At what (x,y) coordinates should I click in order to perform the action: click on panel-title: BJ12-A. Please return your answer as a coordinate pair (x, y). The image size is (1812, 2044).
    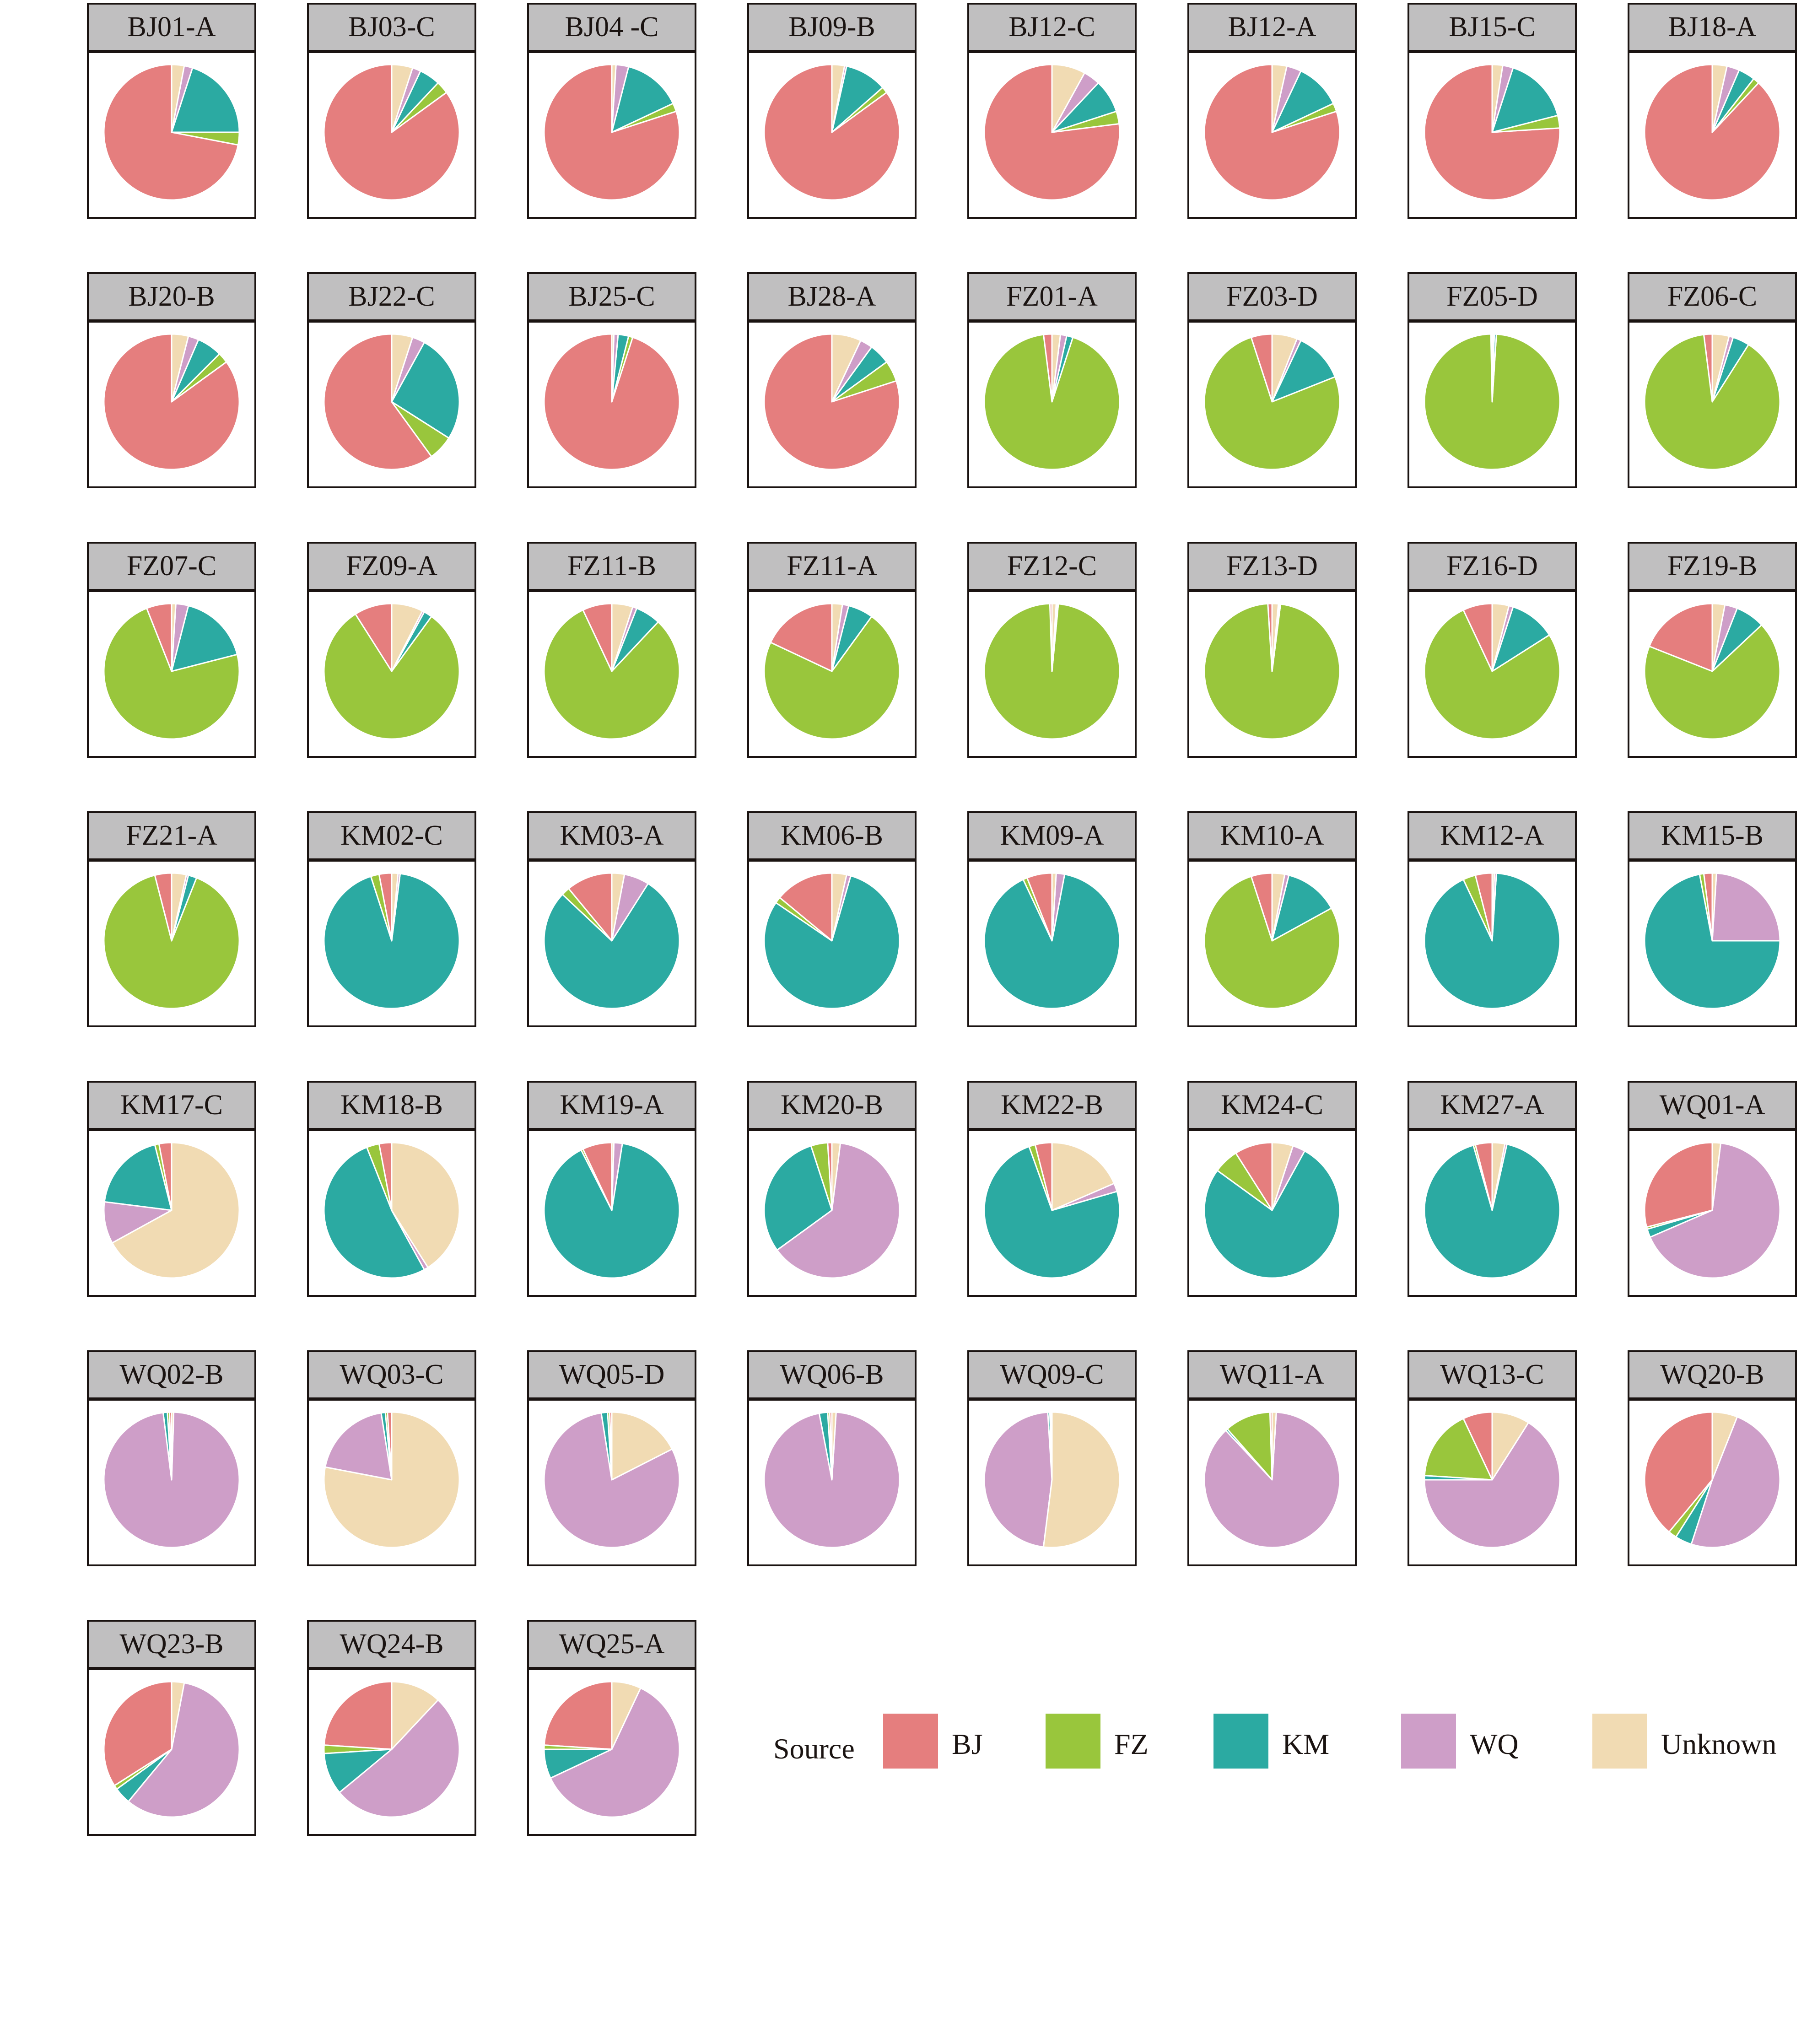
    Looking at the image, I should click on (1272, 27).